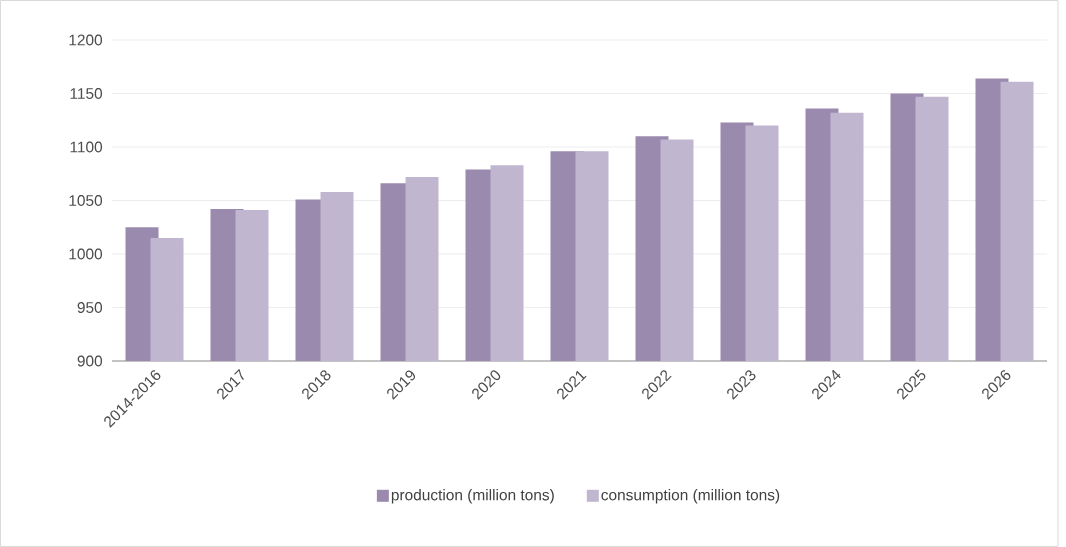 This screenshot has width=1066, height=547. I want to click on y-tick-label: 1150, so click(86, 93).